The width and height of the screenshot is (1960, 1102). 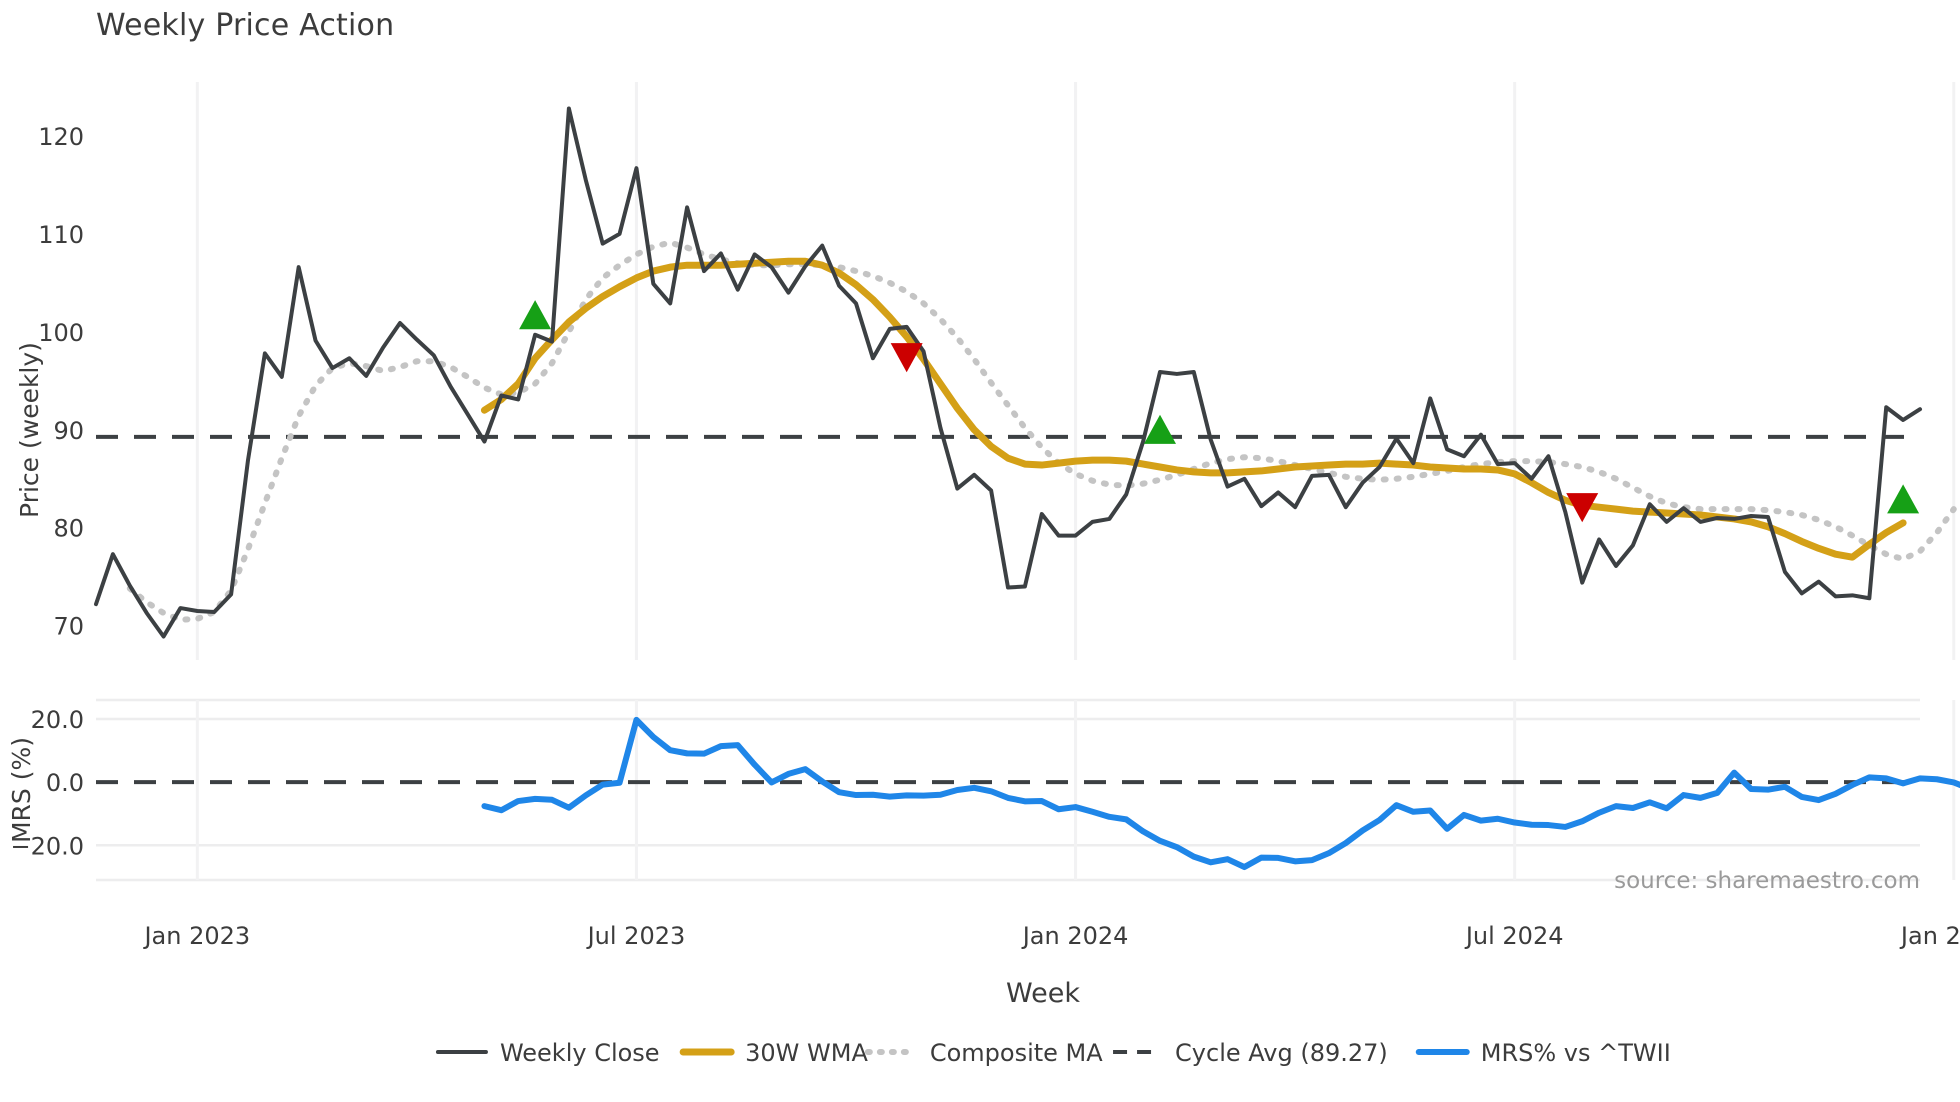 I want to click on x-tick-label-1: Jul 2023, so click(x=636, y=936).